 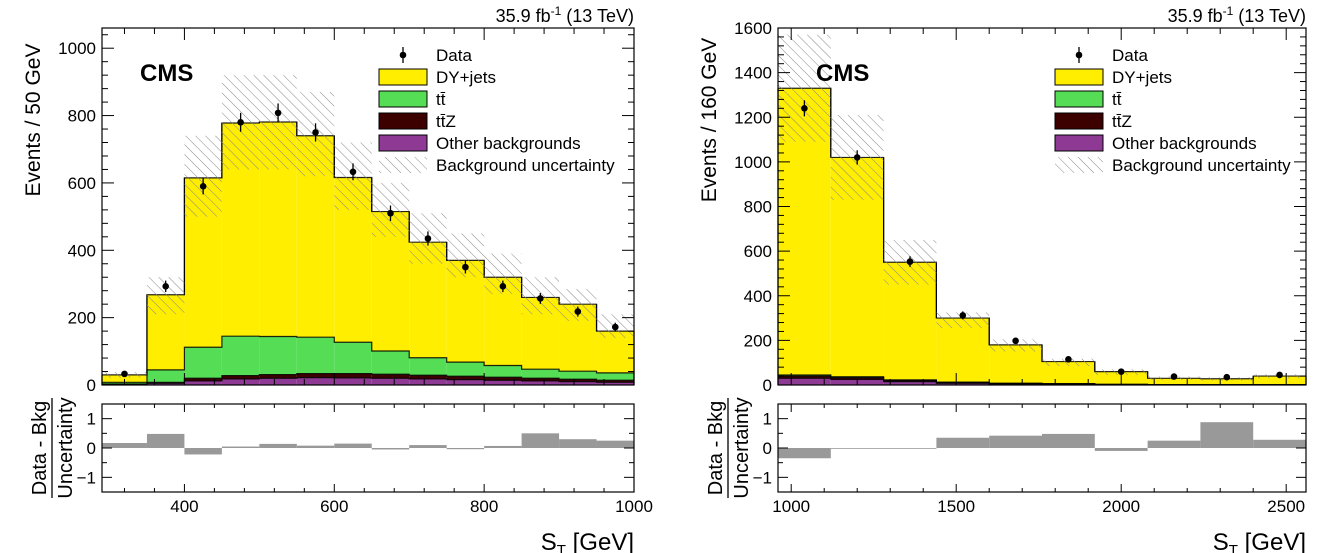 What do you see at coordinates (66, 447) in the screenshot?
I see `ratio-y-label-denominator: Uncertainty` at bounding box center [66, 447].